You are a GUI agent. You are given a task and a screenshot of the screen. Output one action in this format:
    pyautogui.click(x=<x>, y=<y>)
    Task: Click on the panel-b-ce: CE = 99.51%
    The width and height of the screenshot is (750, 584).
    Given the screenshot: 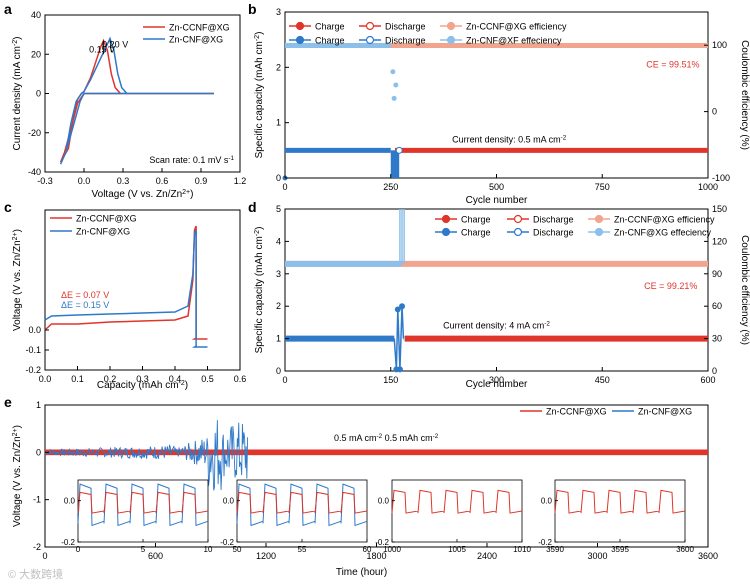 What is the action you would take?
    pyautogui.click(x=672, y=65)
    